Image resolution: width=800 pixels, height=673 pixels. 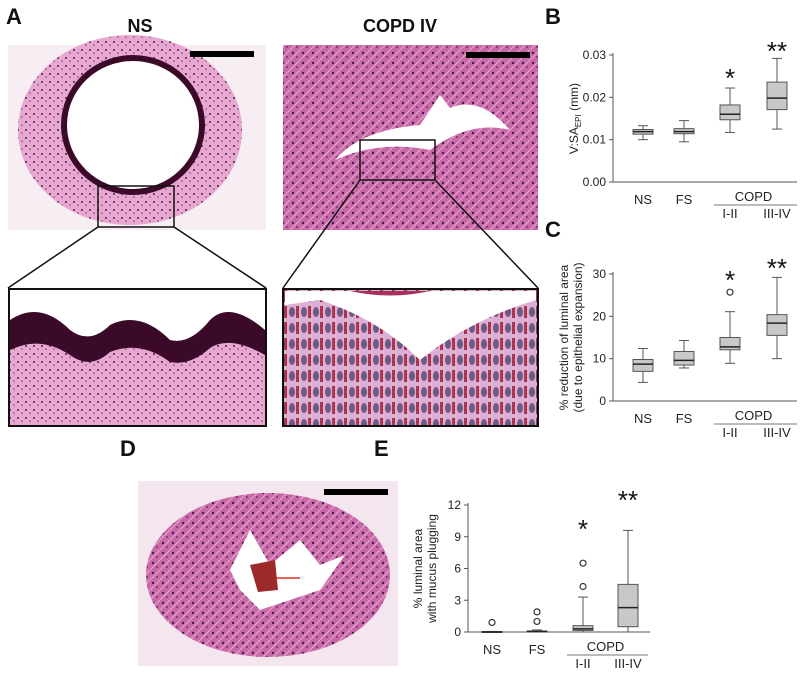 I want to click on ns-epithelium-inset, so click(x=137, y=357).